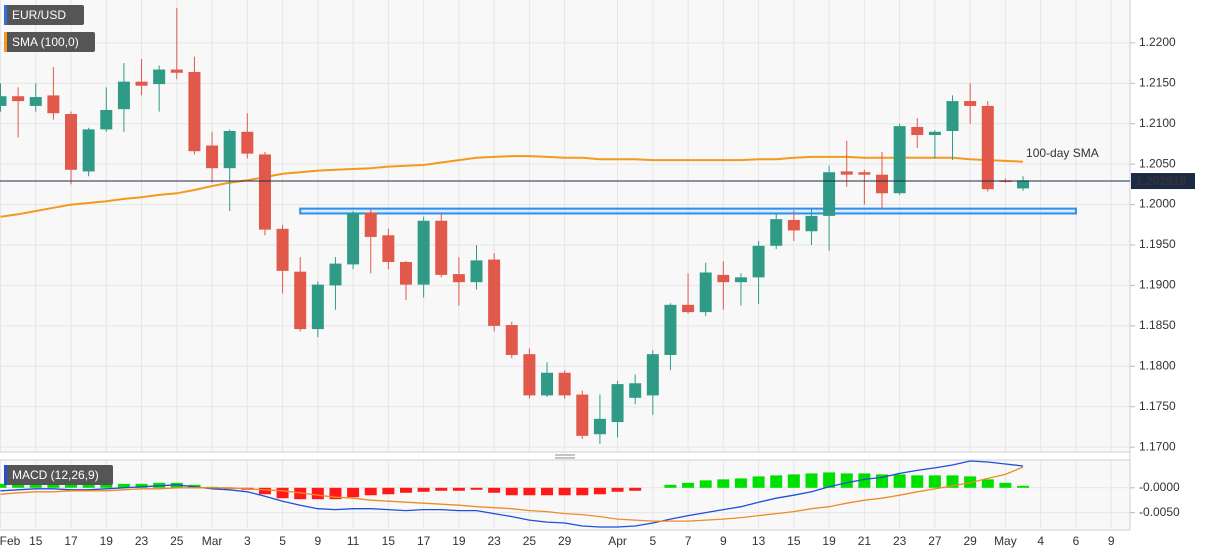 Image resolution: width=1207 pixels, height=555 pixels. What do you see at coordinates (10, 541) in the screenshot?
I see `x-tick-label: Feb` at bounding box center [10, 541].